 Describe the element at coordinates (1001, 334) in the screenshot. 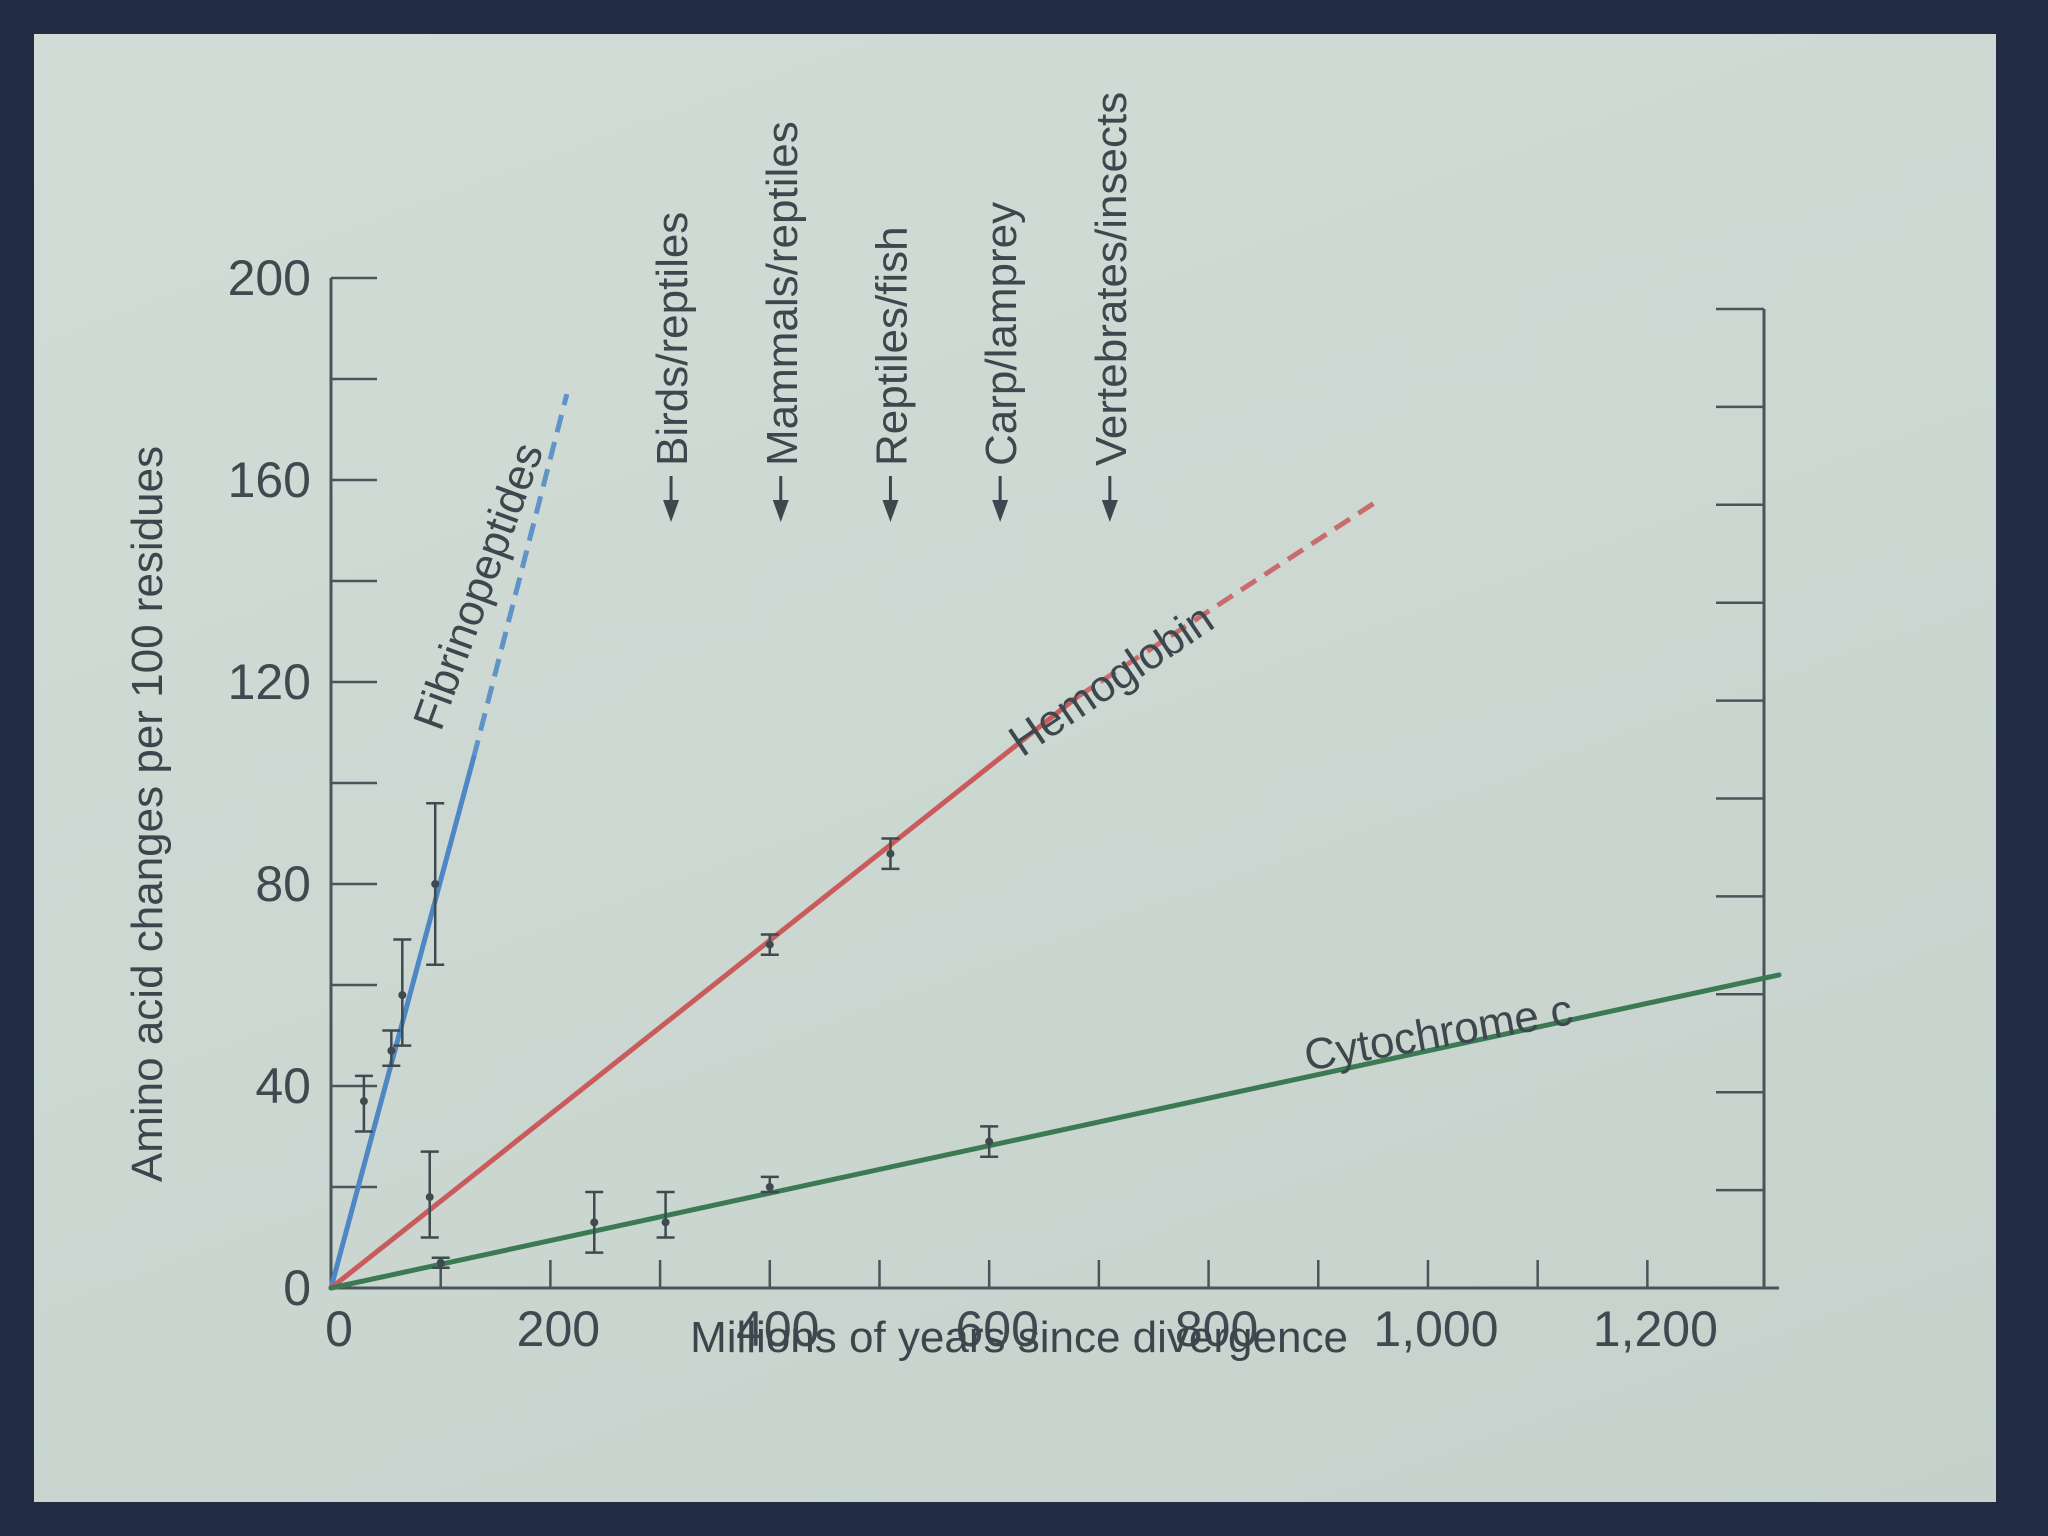

I see `event-label: Carp/lamprey` at that location.